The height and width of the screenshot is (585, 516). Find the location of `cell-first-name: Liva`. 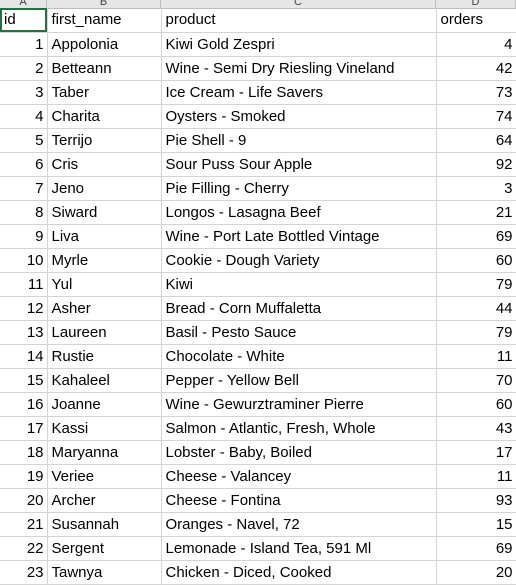

cell-first-name: Liva is located at coordinates (104, 236).